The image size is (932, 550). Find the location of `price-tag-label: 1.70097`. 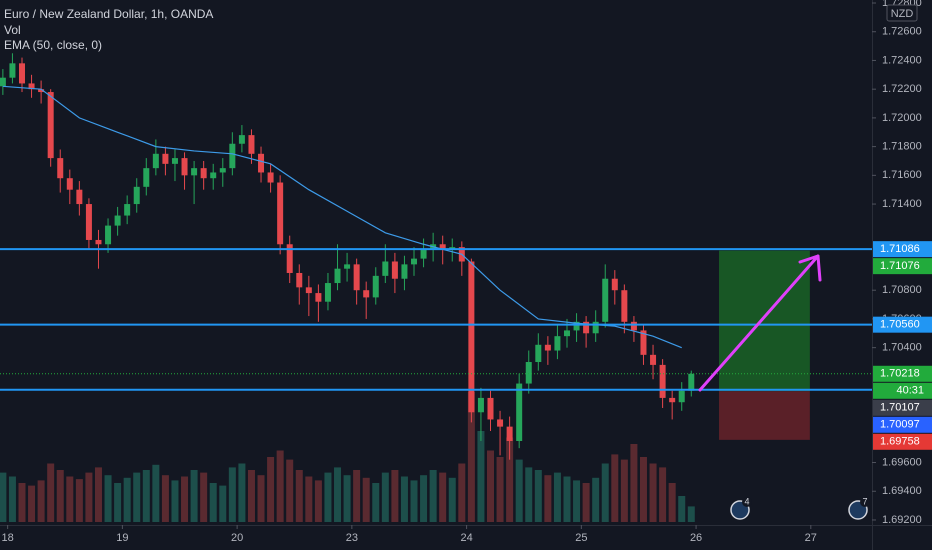

price-tag-label: 1.70097 is located at coordinates (900, 425).